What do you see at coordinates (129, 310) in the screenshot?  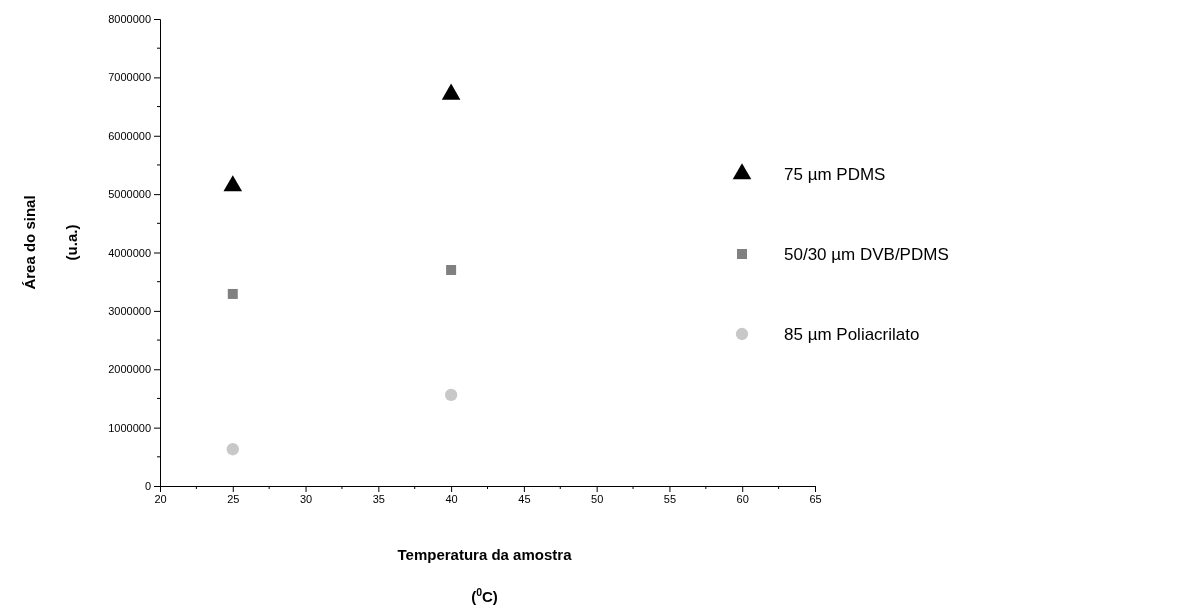 I see `y-tick-label: 3000000` at bounding box center [129, 310].